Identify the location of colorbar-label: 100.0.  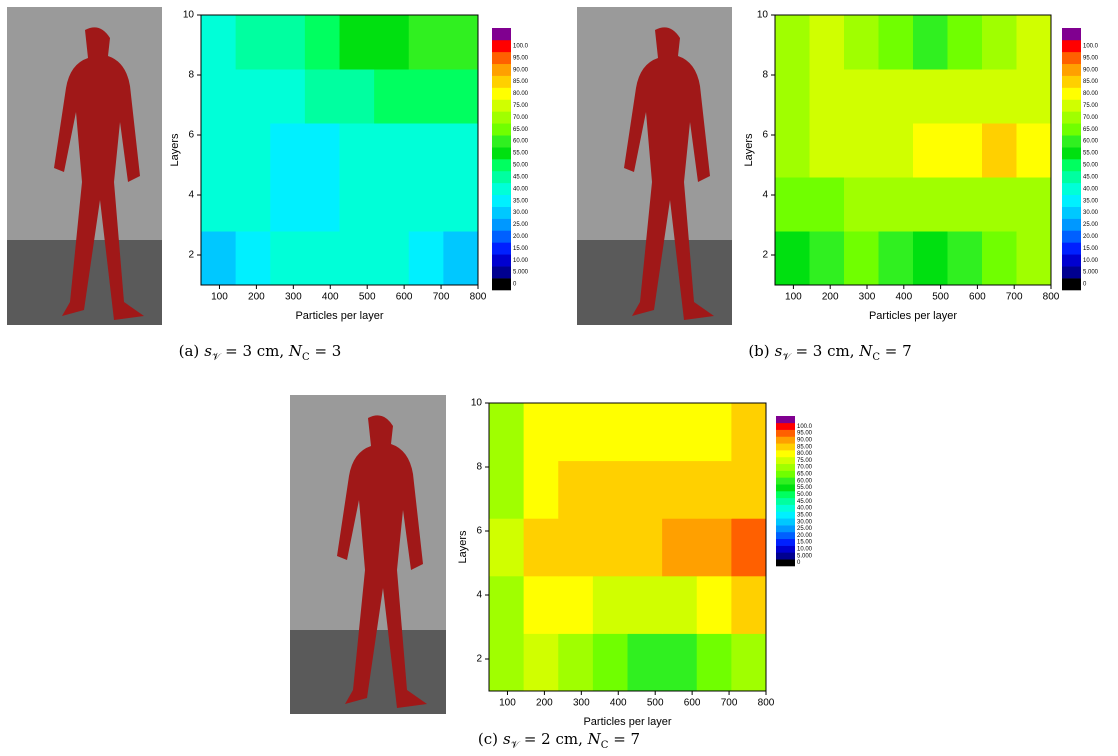
(521, 46).